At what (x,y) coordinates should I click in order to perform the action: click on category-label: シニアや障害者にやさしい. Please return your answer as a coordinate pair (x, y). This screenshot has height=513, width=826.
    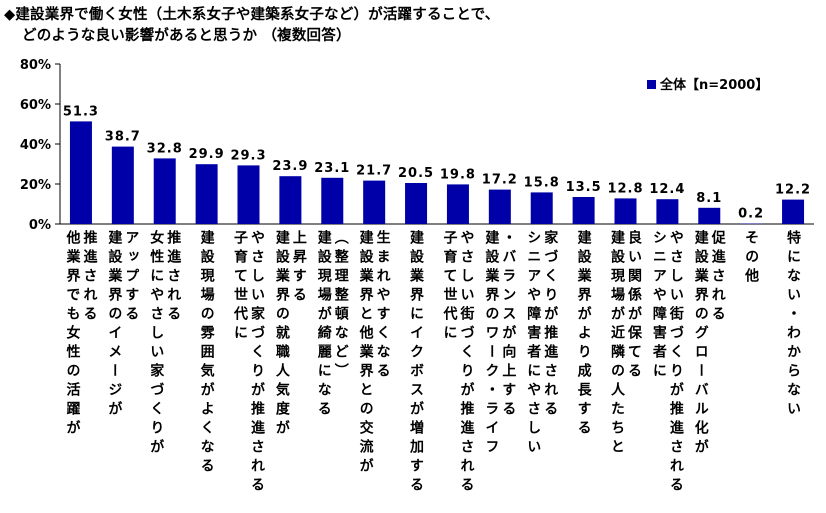
    Looking at the image, I should click on (533, 344).